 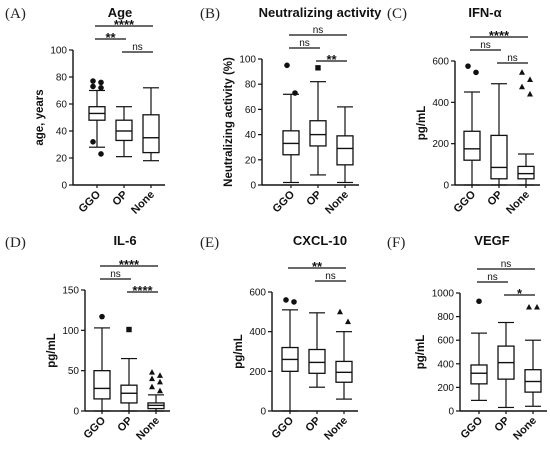 I want to click on y-tick-label: 50, so click(x=74, y=371).